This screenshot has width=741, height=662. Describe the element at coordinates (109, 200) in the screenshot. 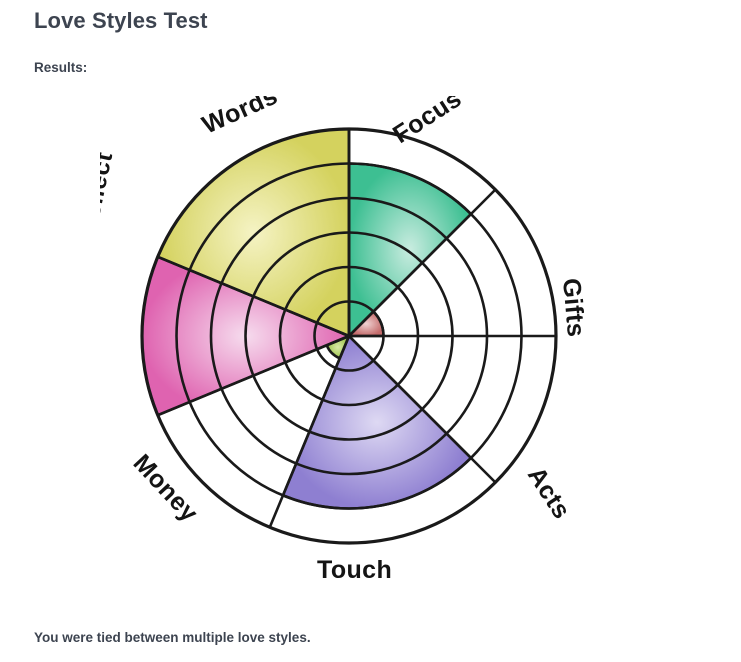

I see `axis-label-intellect: Intellect` at that location.